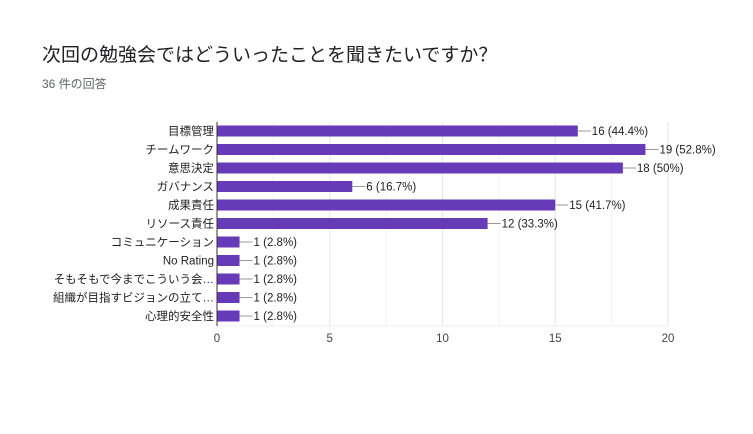  I want to click on category-label: 心理的安全性, so click(179, 316).